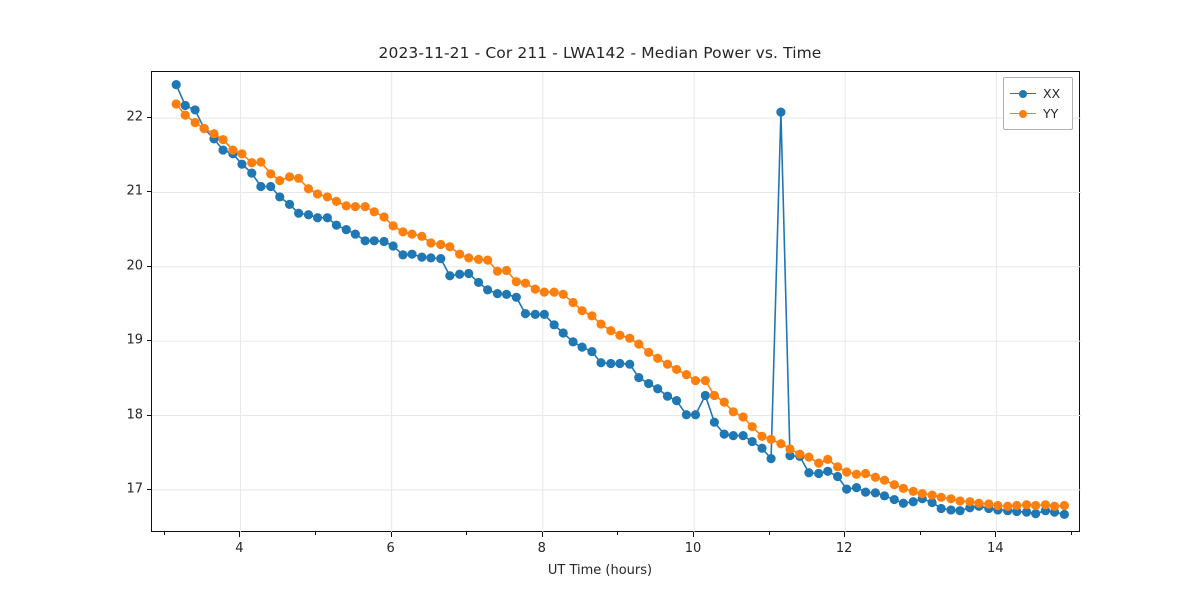  I want to click on y-tick-label: 18, so click(134, 415).